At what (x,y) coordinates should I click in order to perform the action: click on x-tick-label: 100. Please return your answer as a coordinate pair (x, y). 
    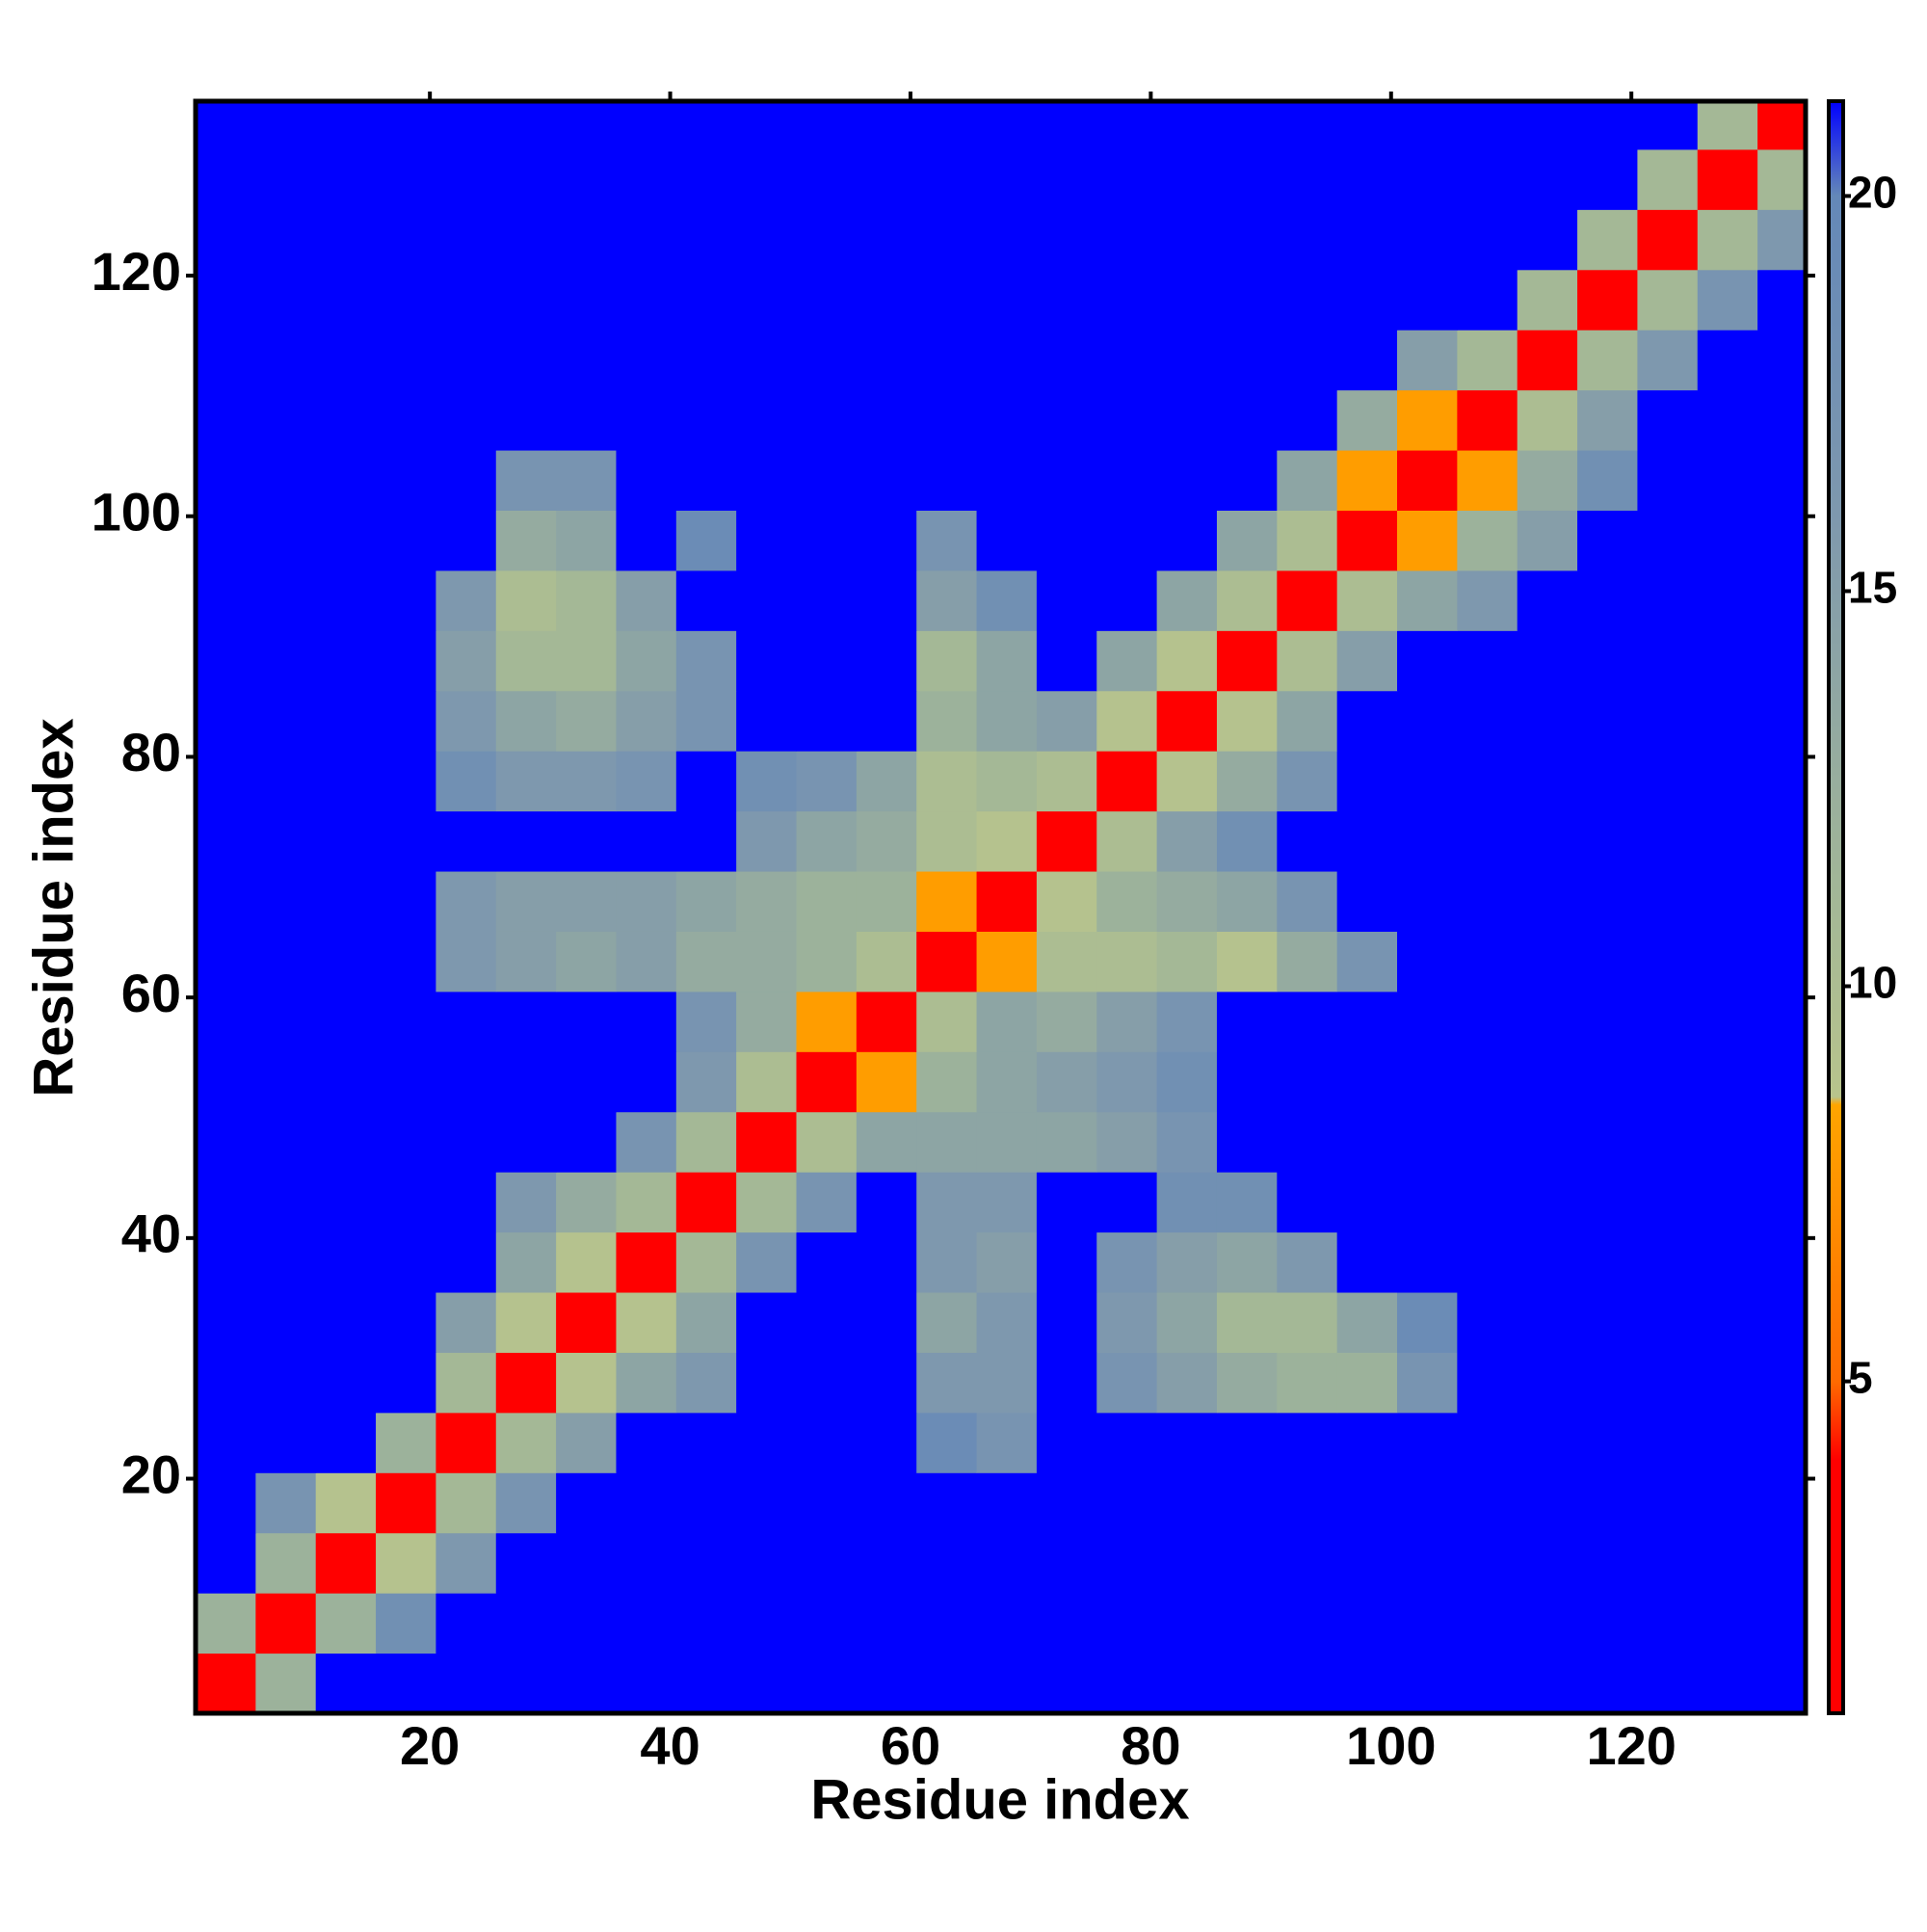
    Looking at the image, I should click on (1391, 1745).